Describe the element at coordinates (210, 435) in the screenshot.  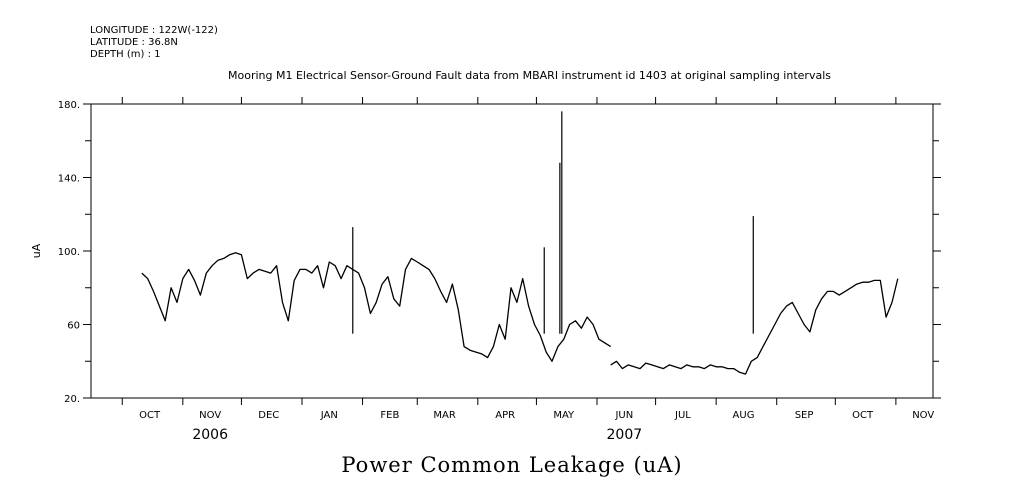
I see `x-year-label: 2006` at that location.